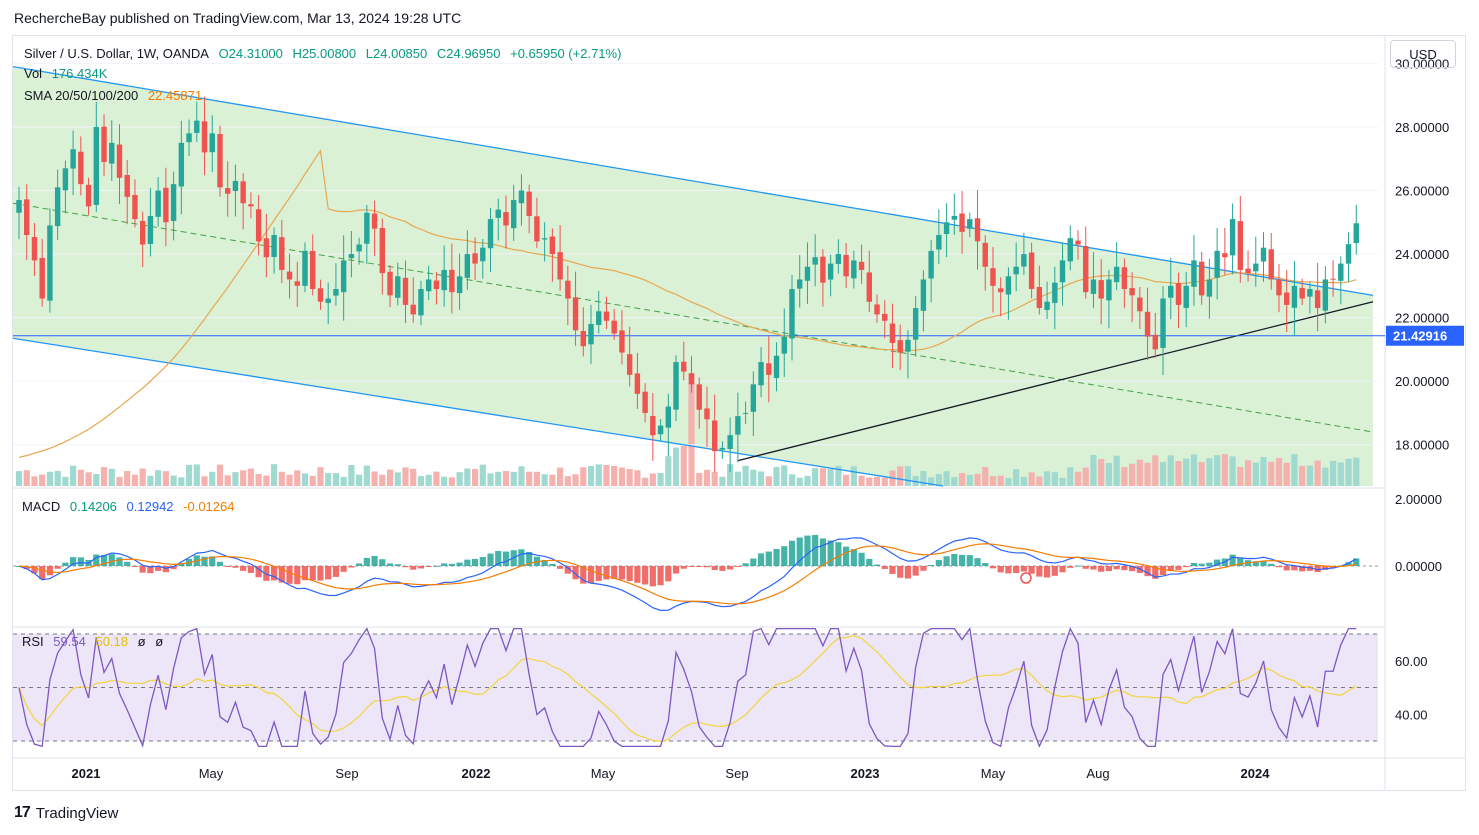 This screenshot has height=835, width=1479. What do you see at coordinates (1422, 445) in the screenshot?
I see `y-tick-label: 18.00000` at bounding box center [1422, 445].